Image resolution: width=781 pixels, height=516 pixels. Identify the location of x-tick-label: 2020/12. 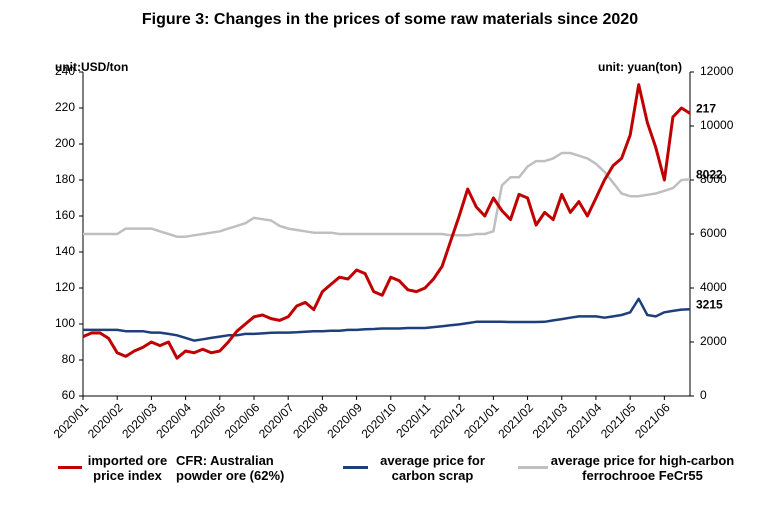
(447, 420).